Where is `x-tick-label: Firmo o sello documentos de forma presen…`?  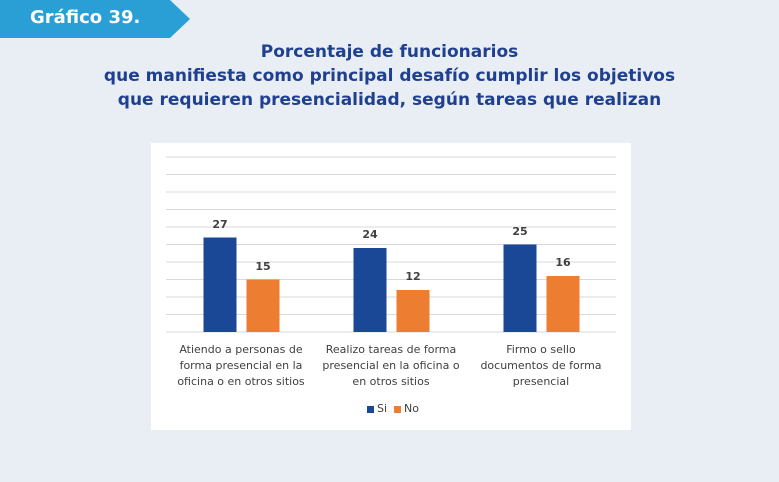 x-tick-label: Firmo o sello documentos de forma presen… is located at coordinates (541, 365).